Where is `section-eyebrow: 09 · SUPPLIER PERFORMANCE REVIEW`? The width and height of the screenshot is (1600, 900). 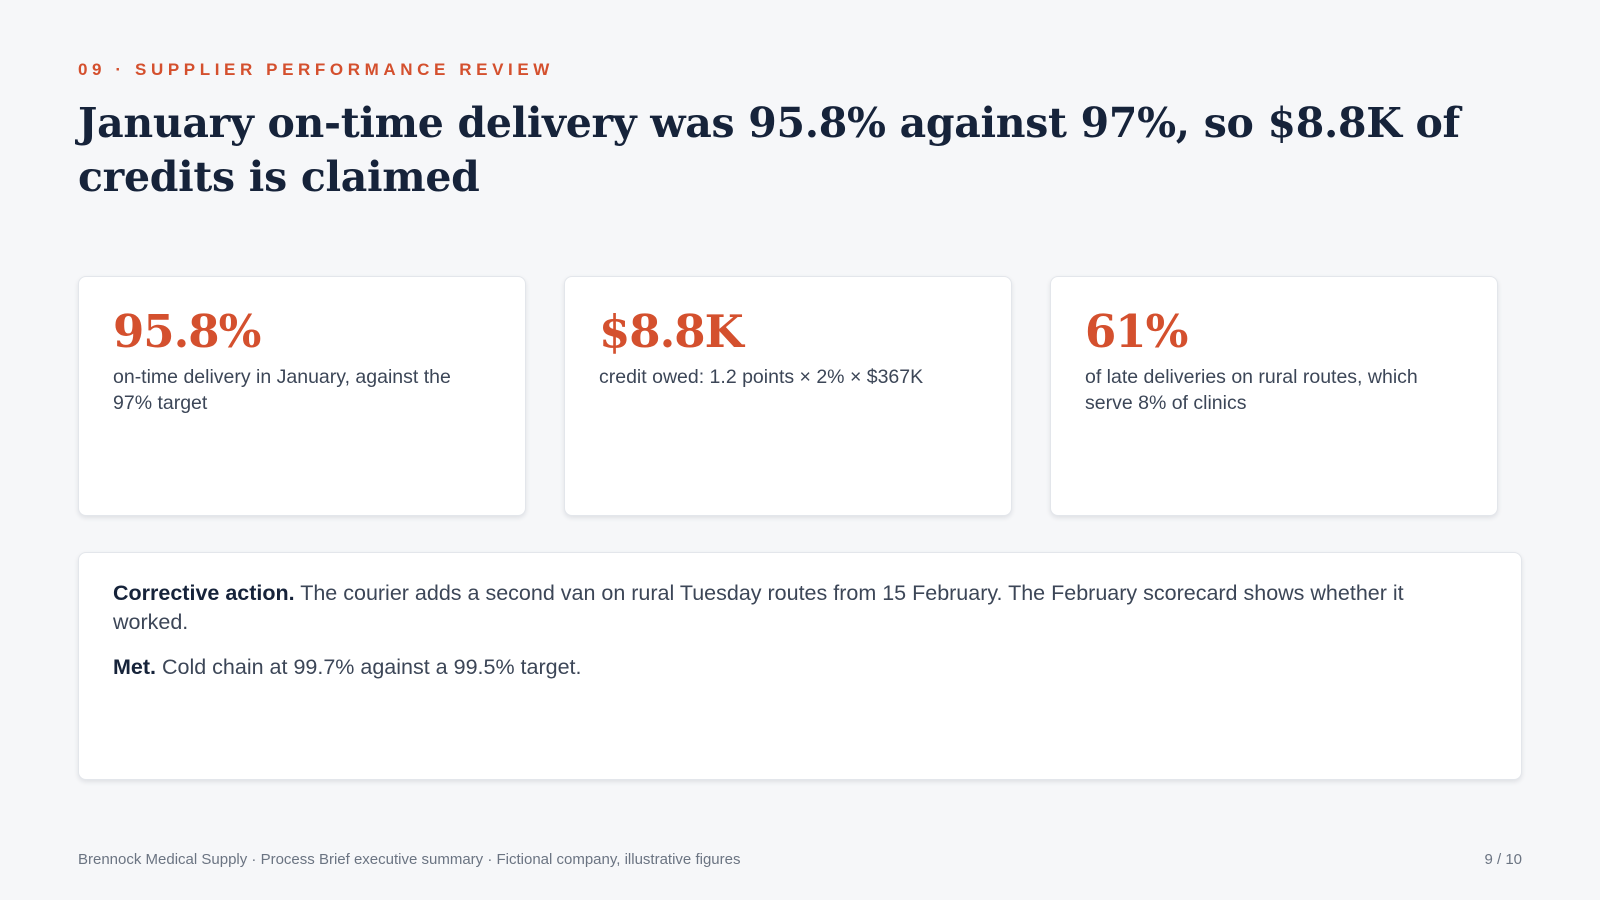 section-eyebrow: 09 · SUPPLIER PERFORMANCE REVIEW is located at coordinates (316, 69).